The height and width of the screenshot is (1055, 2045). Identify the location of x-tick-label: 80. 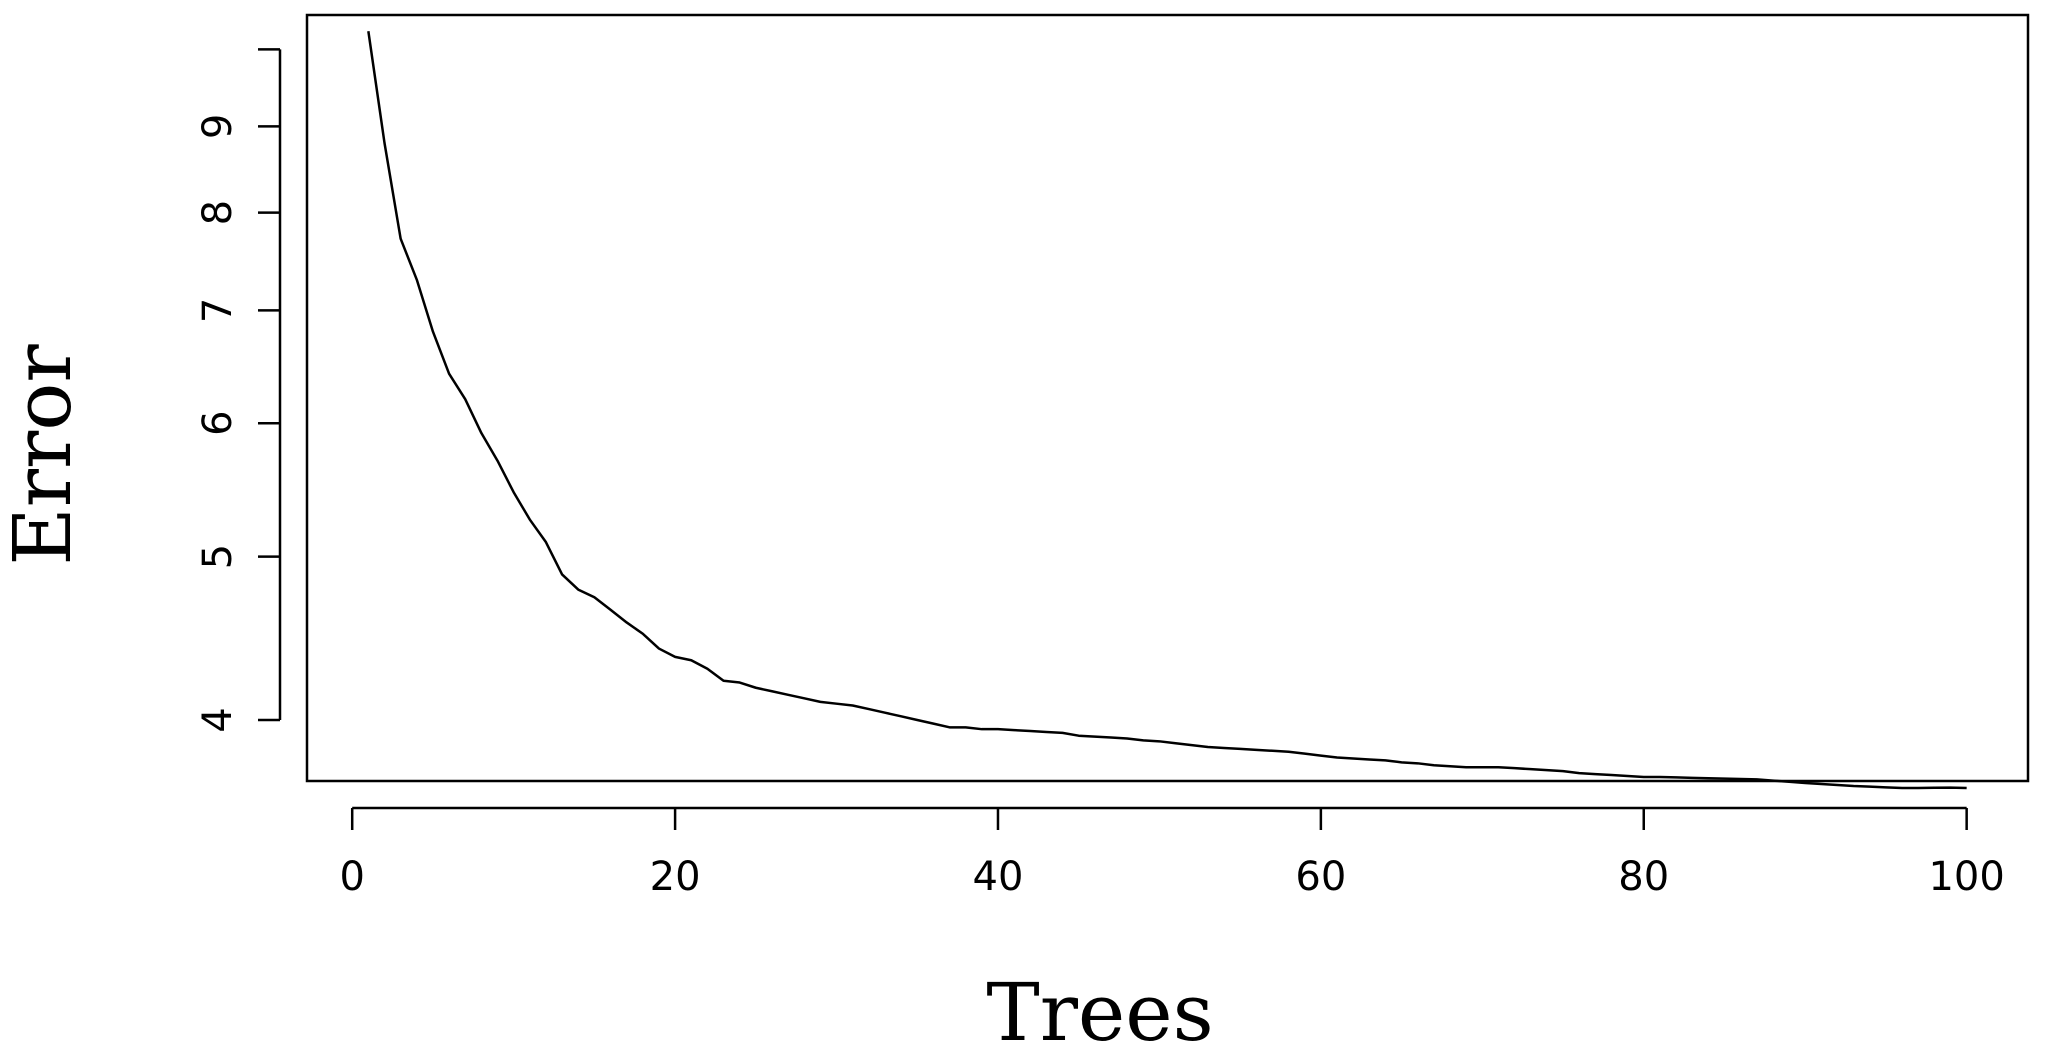
(1643, 877).